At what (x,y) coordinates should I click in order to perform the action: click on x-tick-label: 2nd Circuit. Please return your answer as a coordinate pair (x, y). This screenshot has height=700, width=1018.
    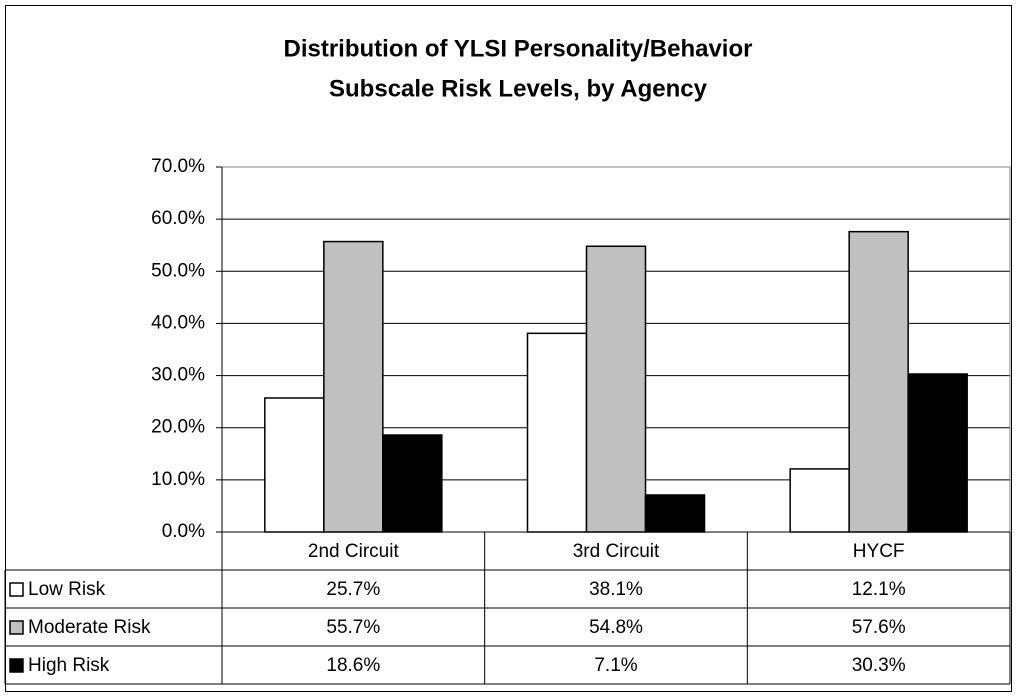
    Looking at the image, I should click on (354, 551).